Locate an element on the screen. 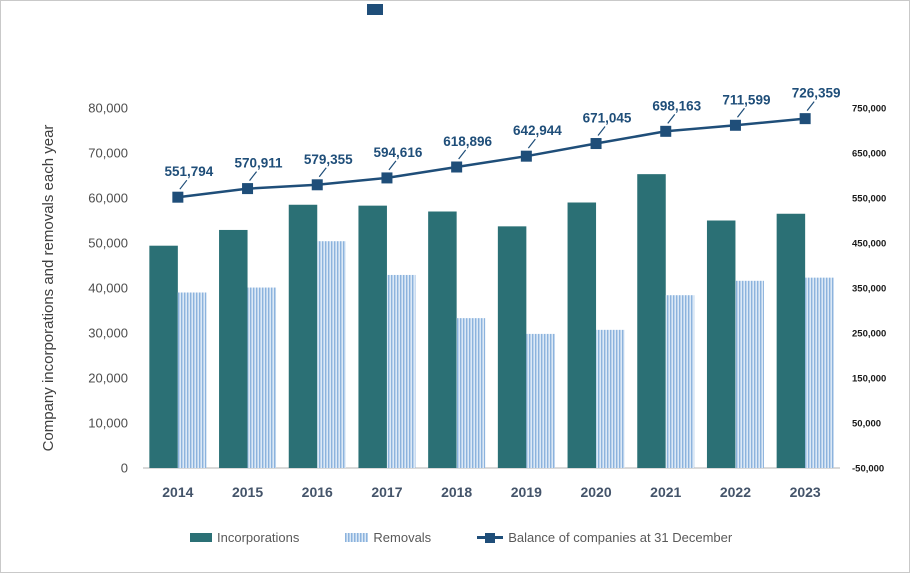 The image size is (910, 573). y-tick-right-250000: 250,000 is located at coordinates (869, 334).